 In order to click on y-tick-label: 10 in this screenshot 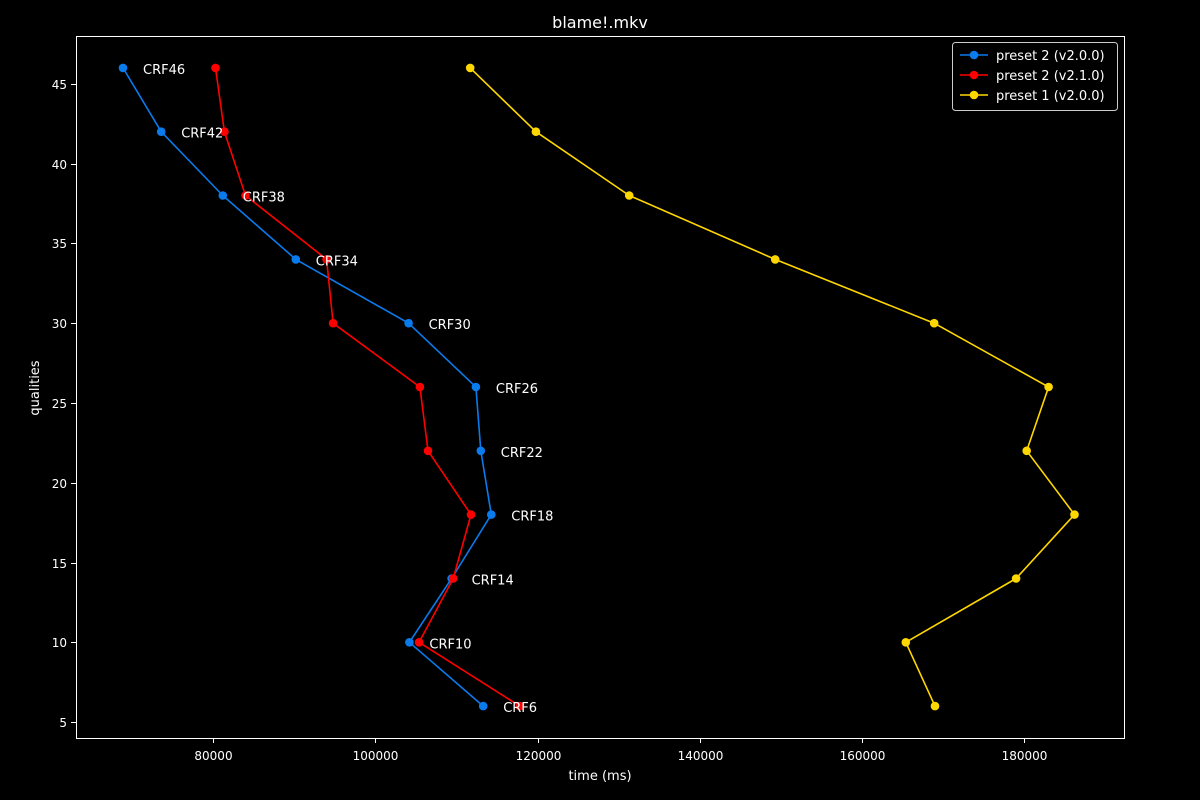, I will do `click(59, 643)`.